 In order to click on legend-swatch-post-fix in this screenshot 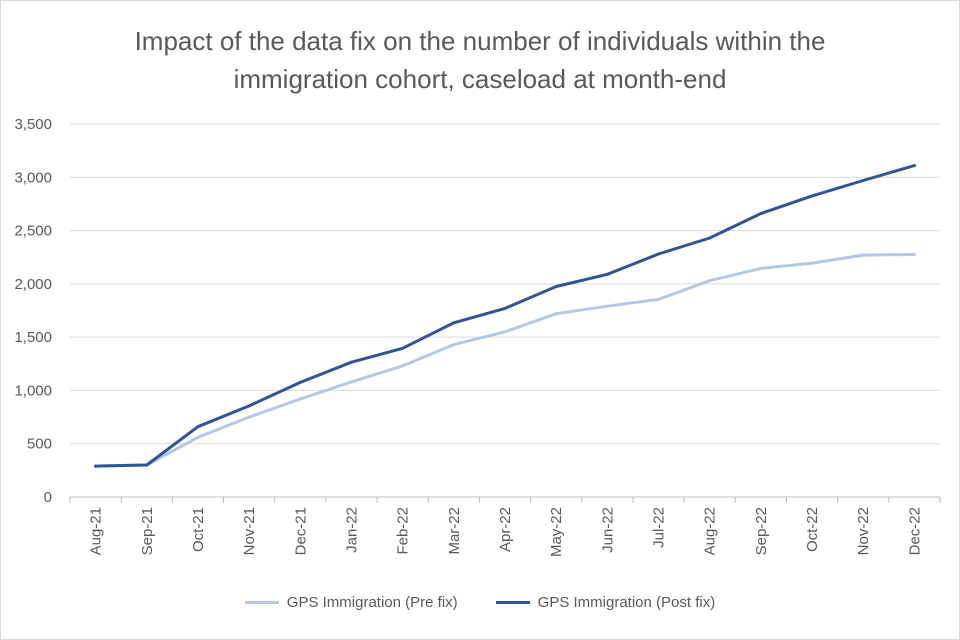, I will do `click(512, 602)`.